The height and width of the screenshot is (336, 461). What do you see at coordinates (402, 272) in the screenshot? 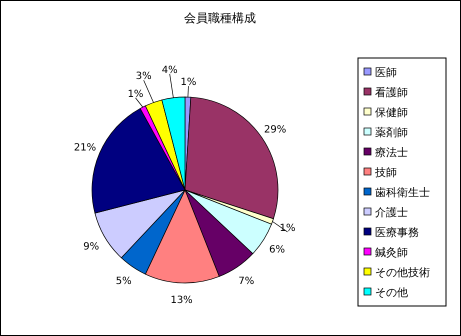
I see `legend-label: その他技術` at bounding box center [402, 272].